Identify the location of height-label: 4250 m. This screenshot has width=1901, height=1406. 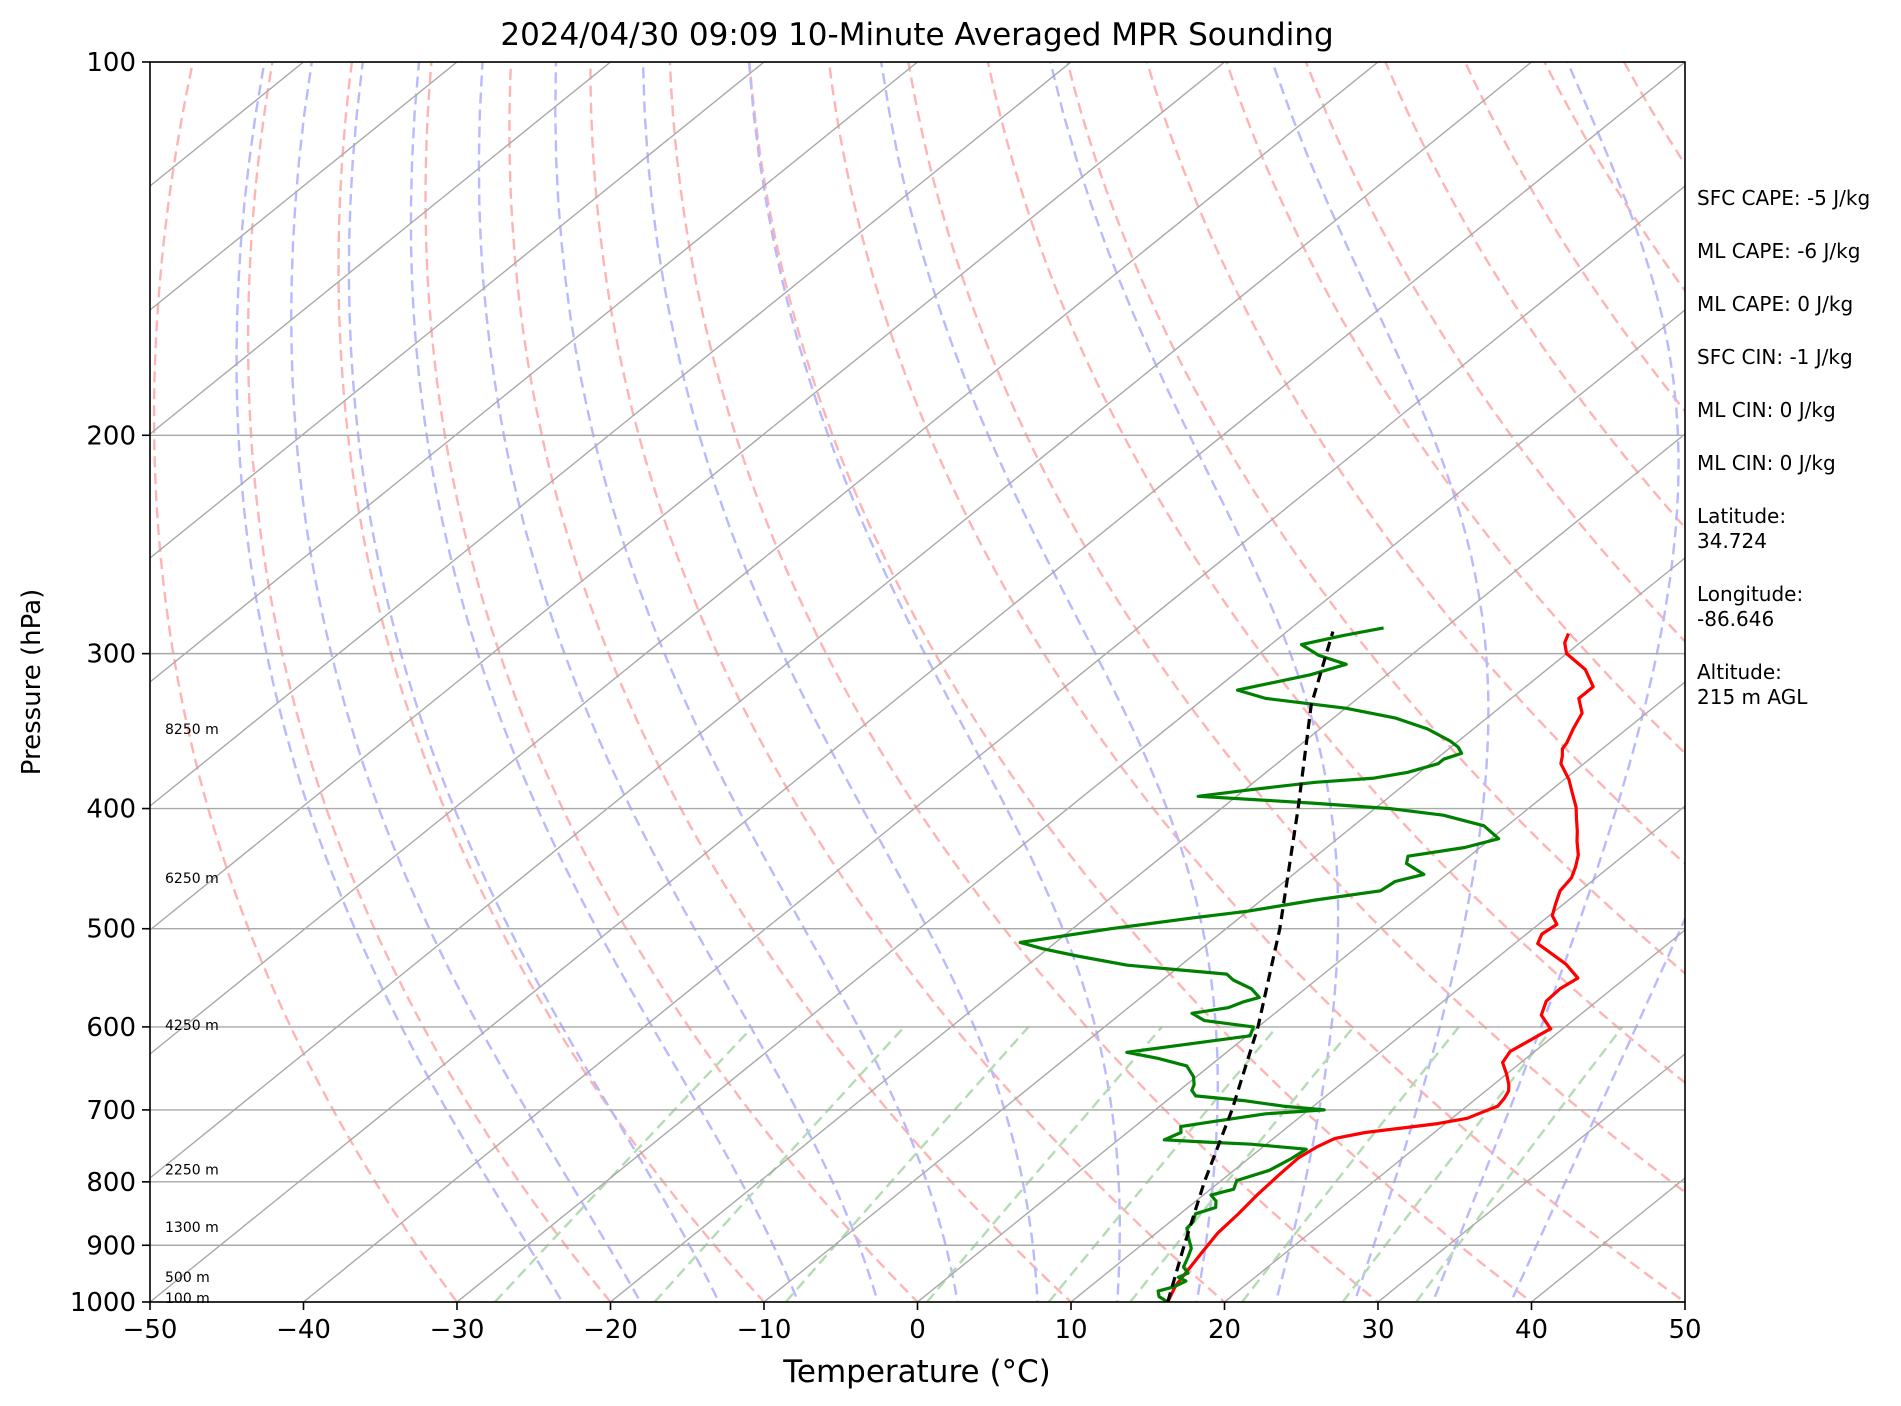
(192, 1026).